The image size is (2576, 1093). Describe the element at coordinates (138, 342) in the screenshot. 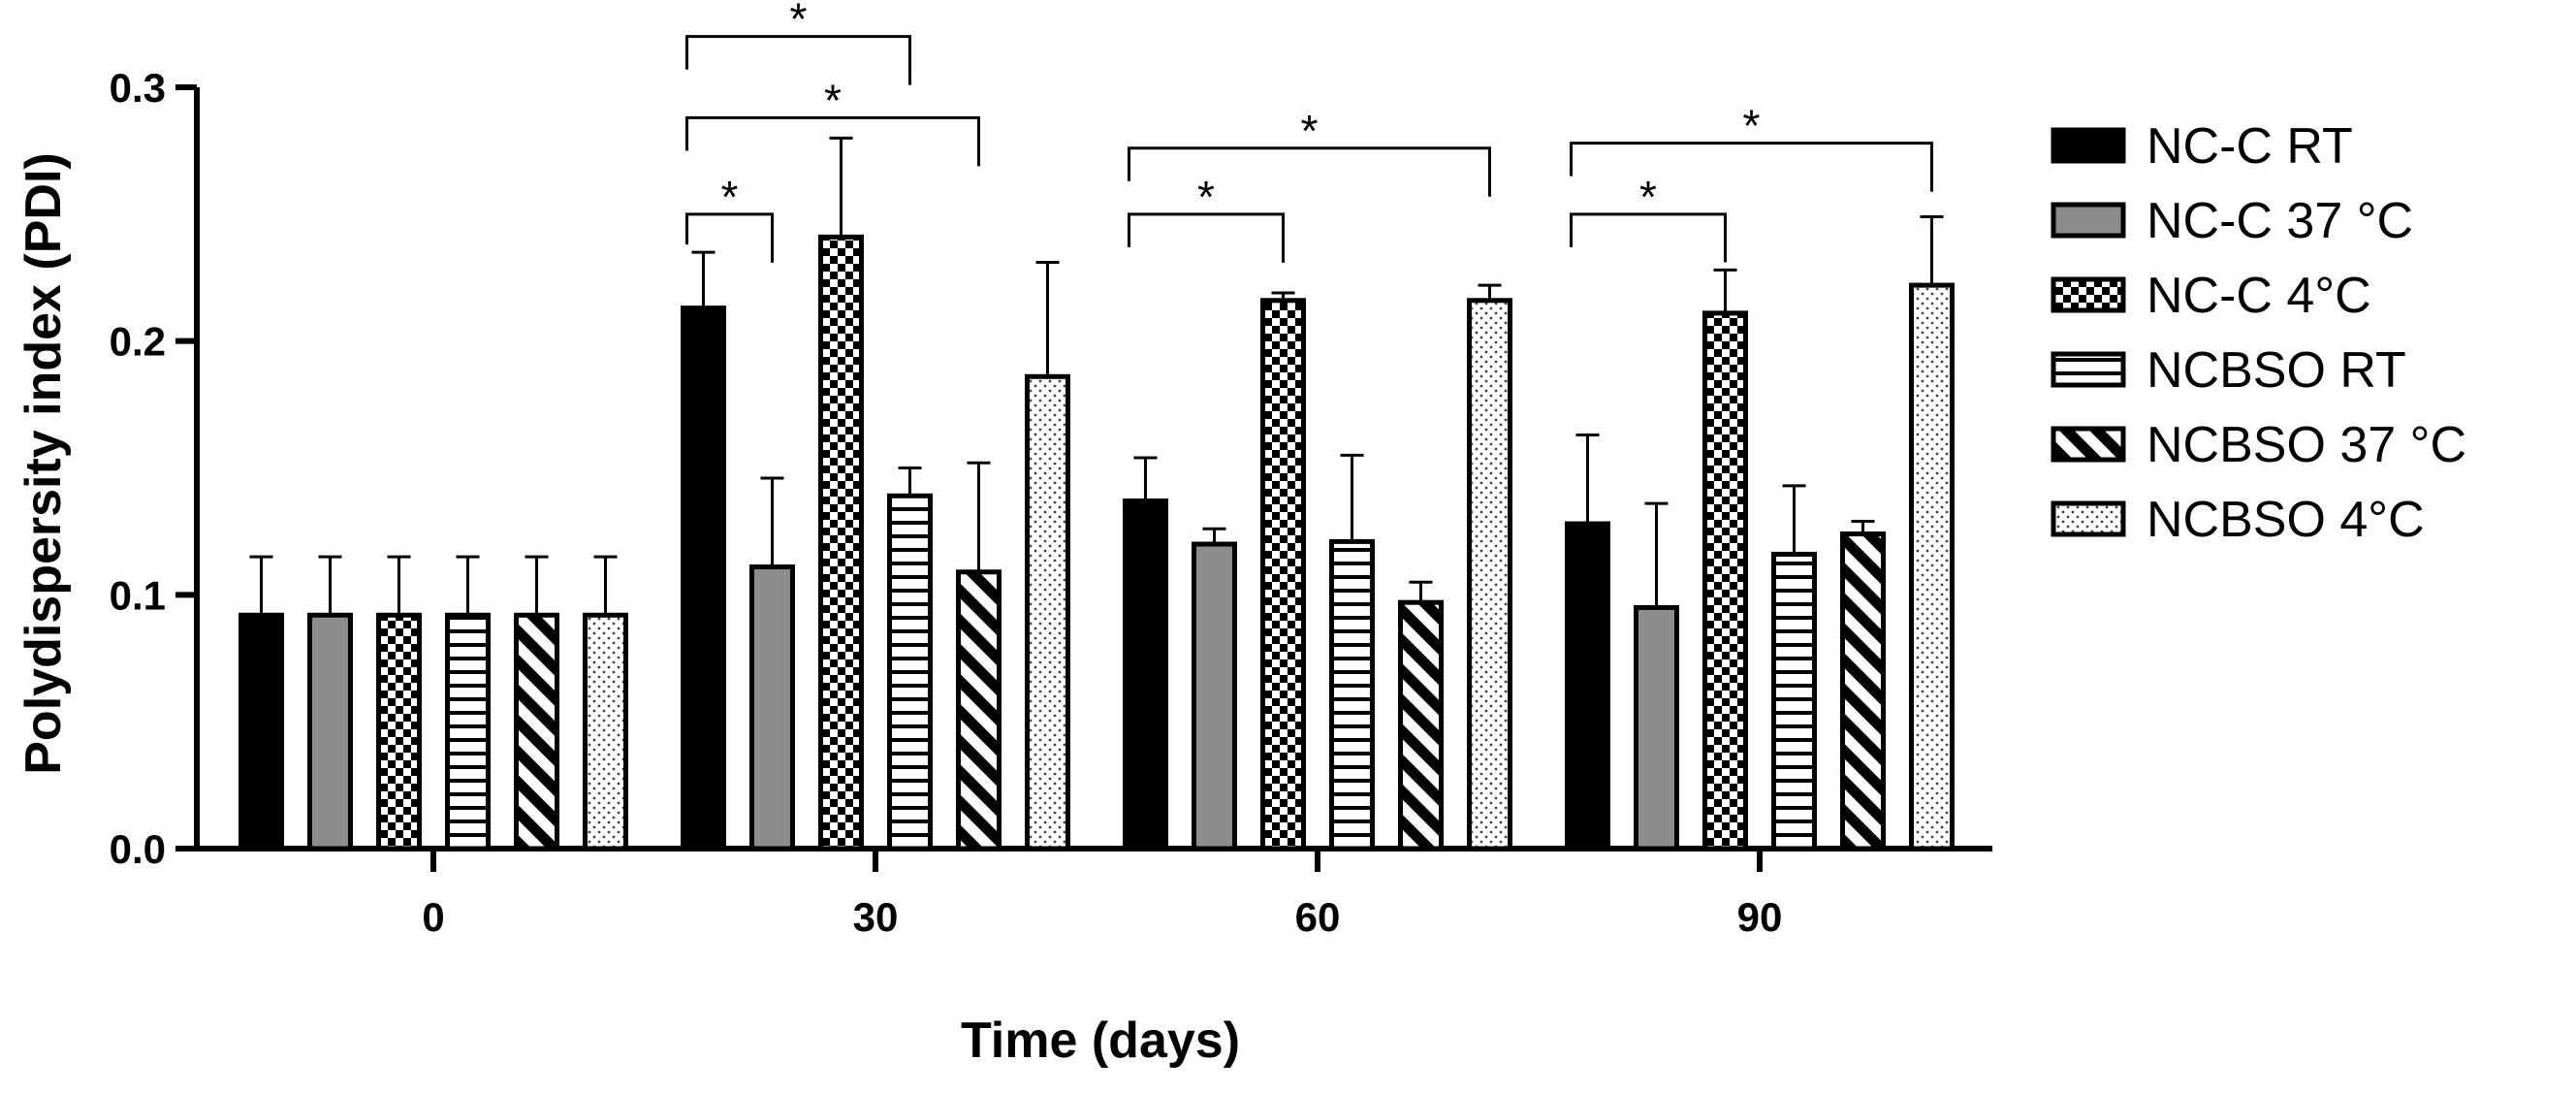

I see `y-tick-label: 0.2` at that location.